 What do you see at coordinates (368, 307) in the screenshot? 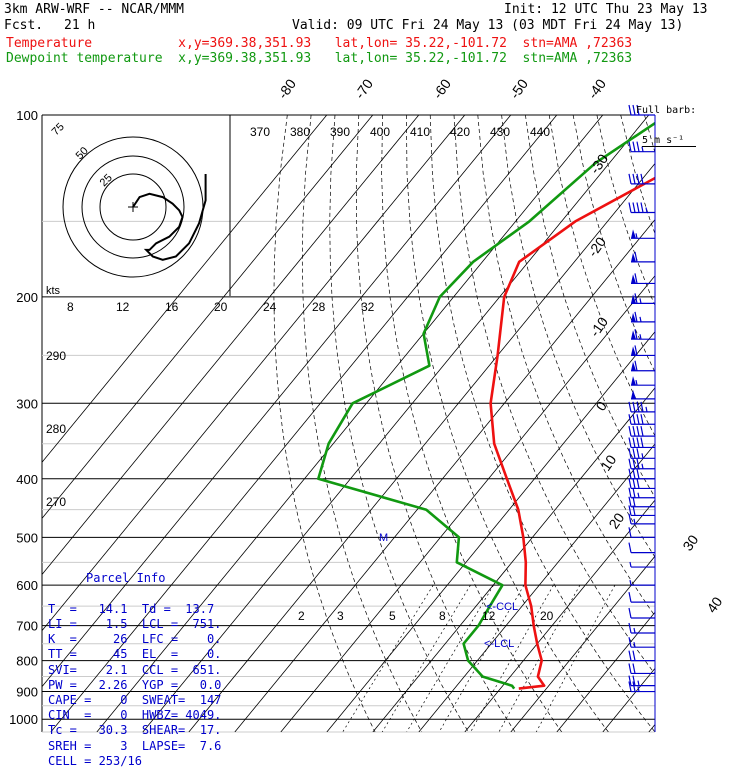
I see `hodo-speed-label: 32` at bounding box center [368, 307].